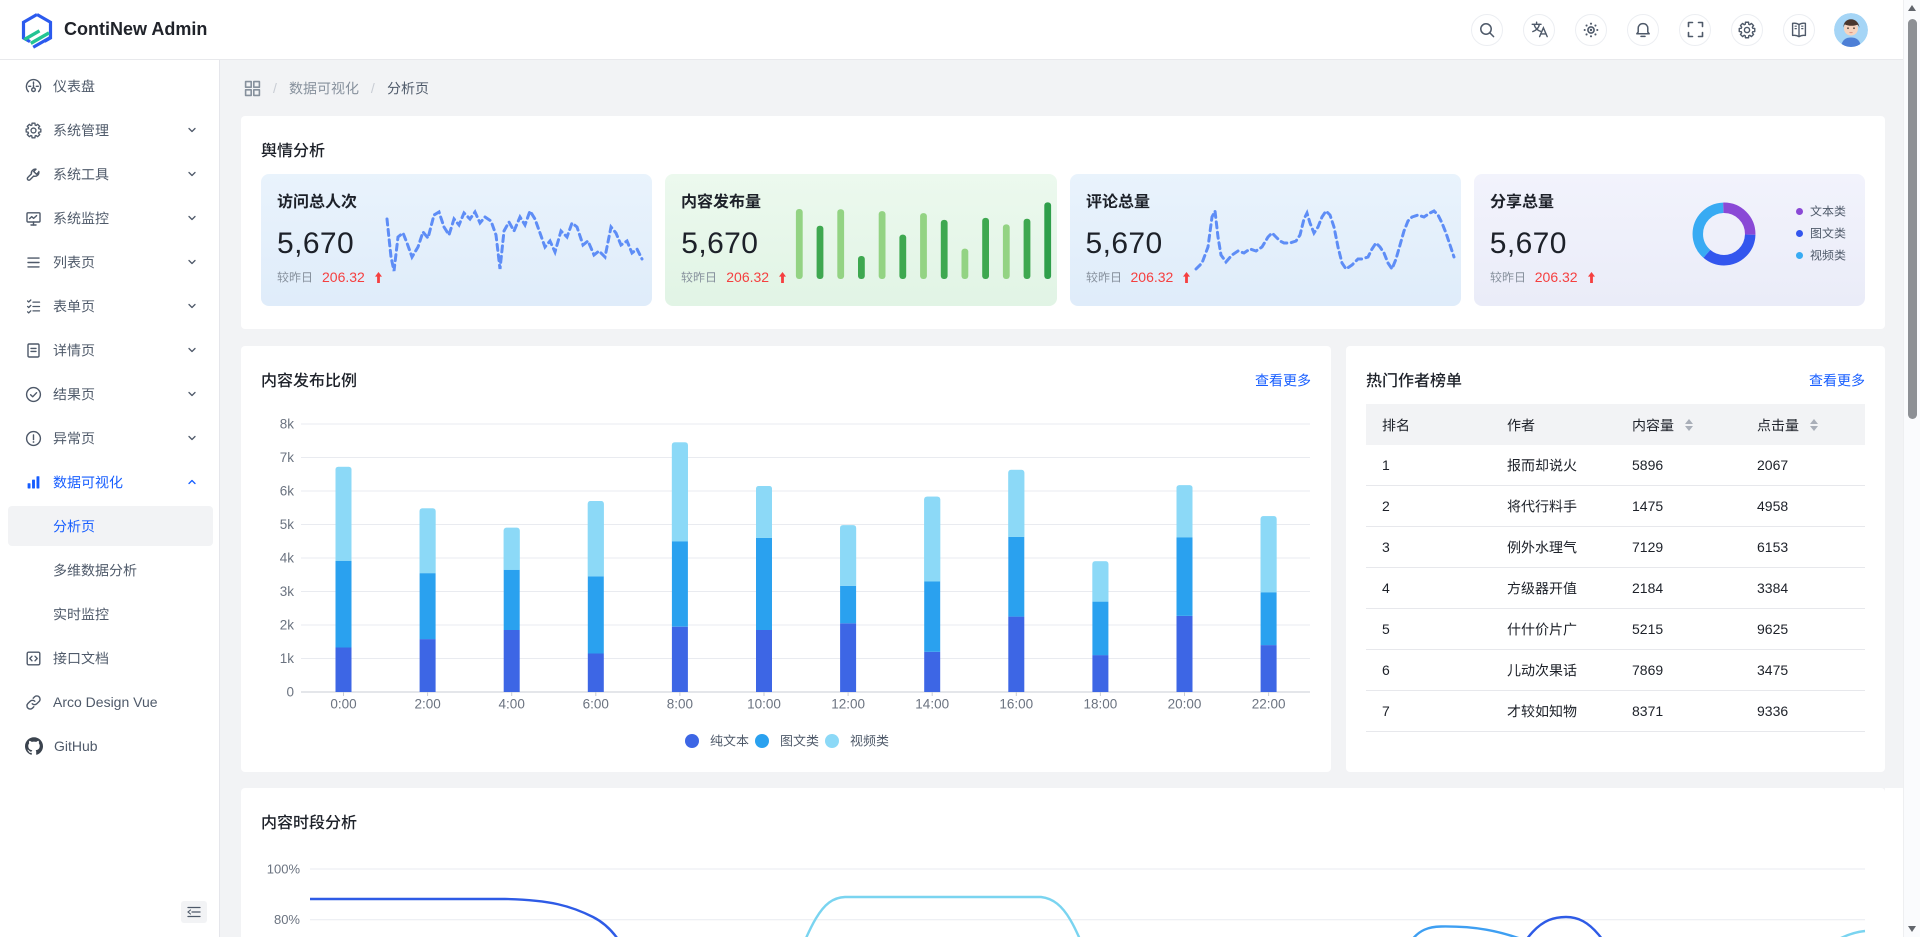 This screenshot has width=1920, height=937. Describe the element at coordinates (1016, 704) in the screenshot. I see `svg-text: 16:00` at that location.